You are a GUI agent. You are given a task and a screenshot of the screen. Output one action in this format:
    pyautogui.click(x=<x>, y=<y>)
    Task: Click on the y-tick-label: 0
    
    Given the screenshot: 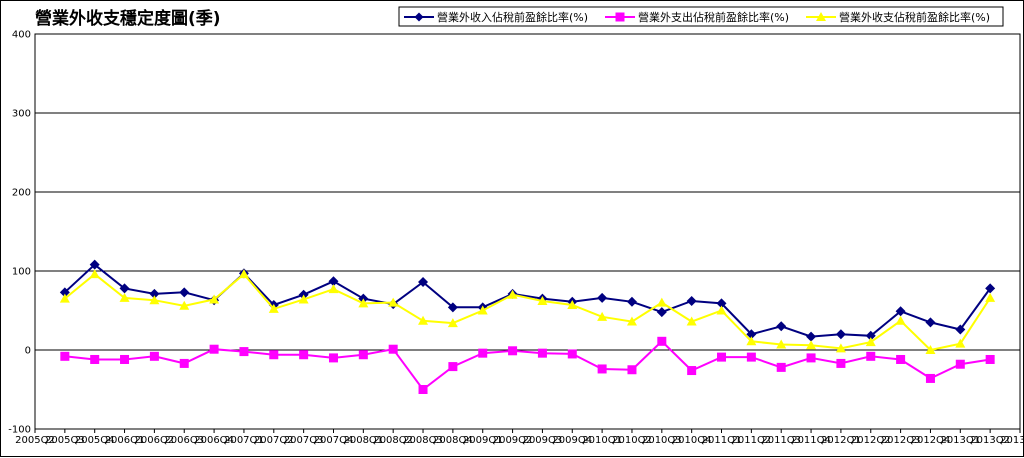 What is the action you would take?
    pyautogui.click(x=28, y=351)
    